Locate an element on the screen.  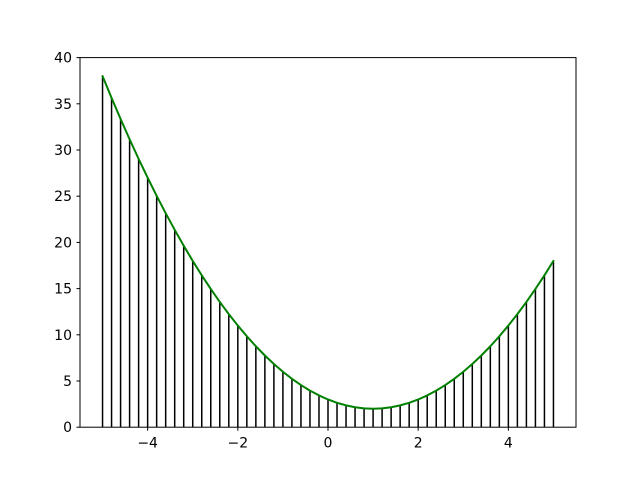
y-tick-label: 5 is located at coordinates (67, 382).